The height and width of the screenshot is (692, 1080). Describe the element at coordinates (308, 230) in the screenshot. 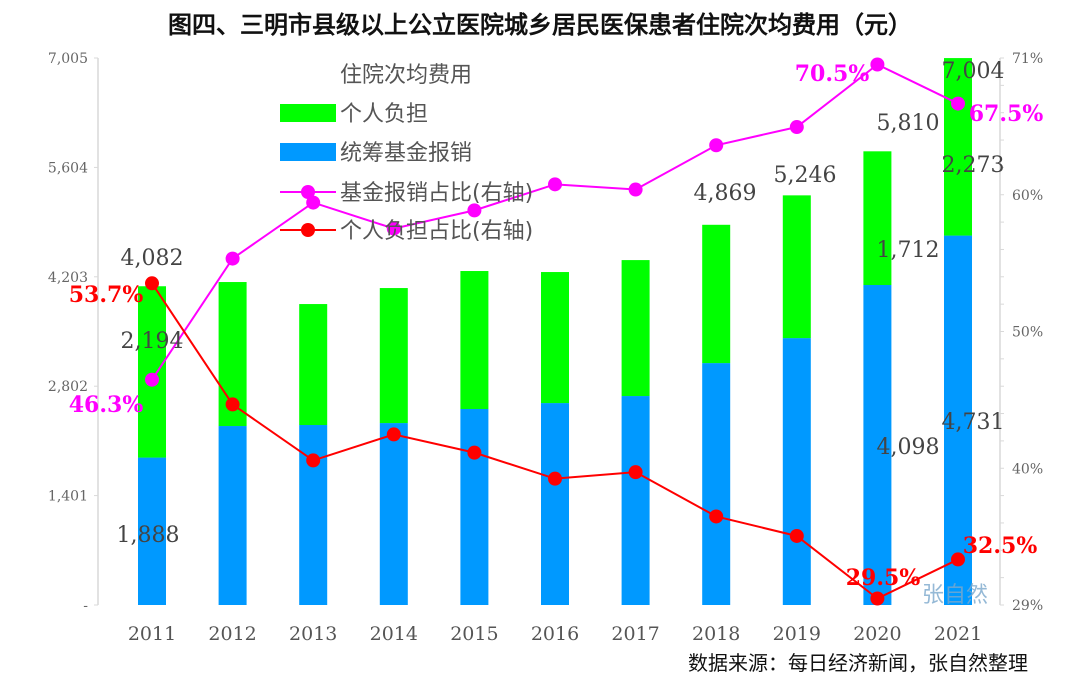

I see `legend-marker-personal-ratio` at that location.